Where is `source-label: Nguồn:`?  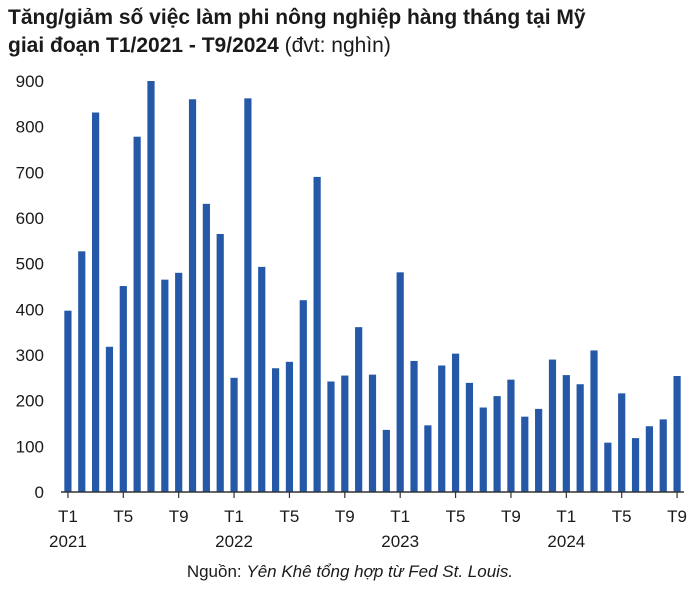
source-label: Nguồn: is located at coordinates (216, 571).